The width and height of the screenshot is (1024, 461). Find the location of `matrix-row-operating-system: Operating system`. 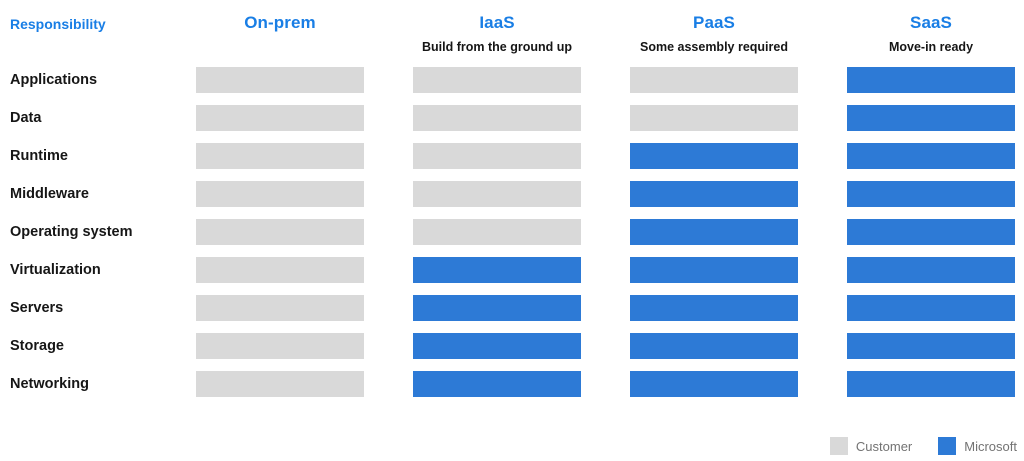

matrix-row-operating-system: Operating system is located at coordinates (512, 232).